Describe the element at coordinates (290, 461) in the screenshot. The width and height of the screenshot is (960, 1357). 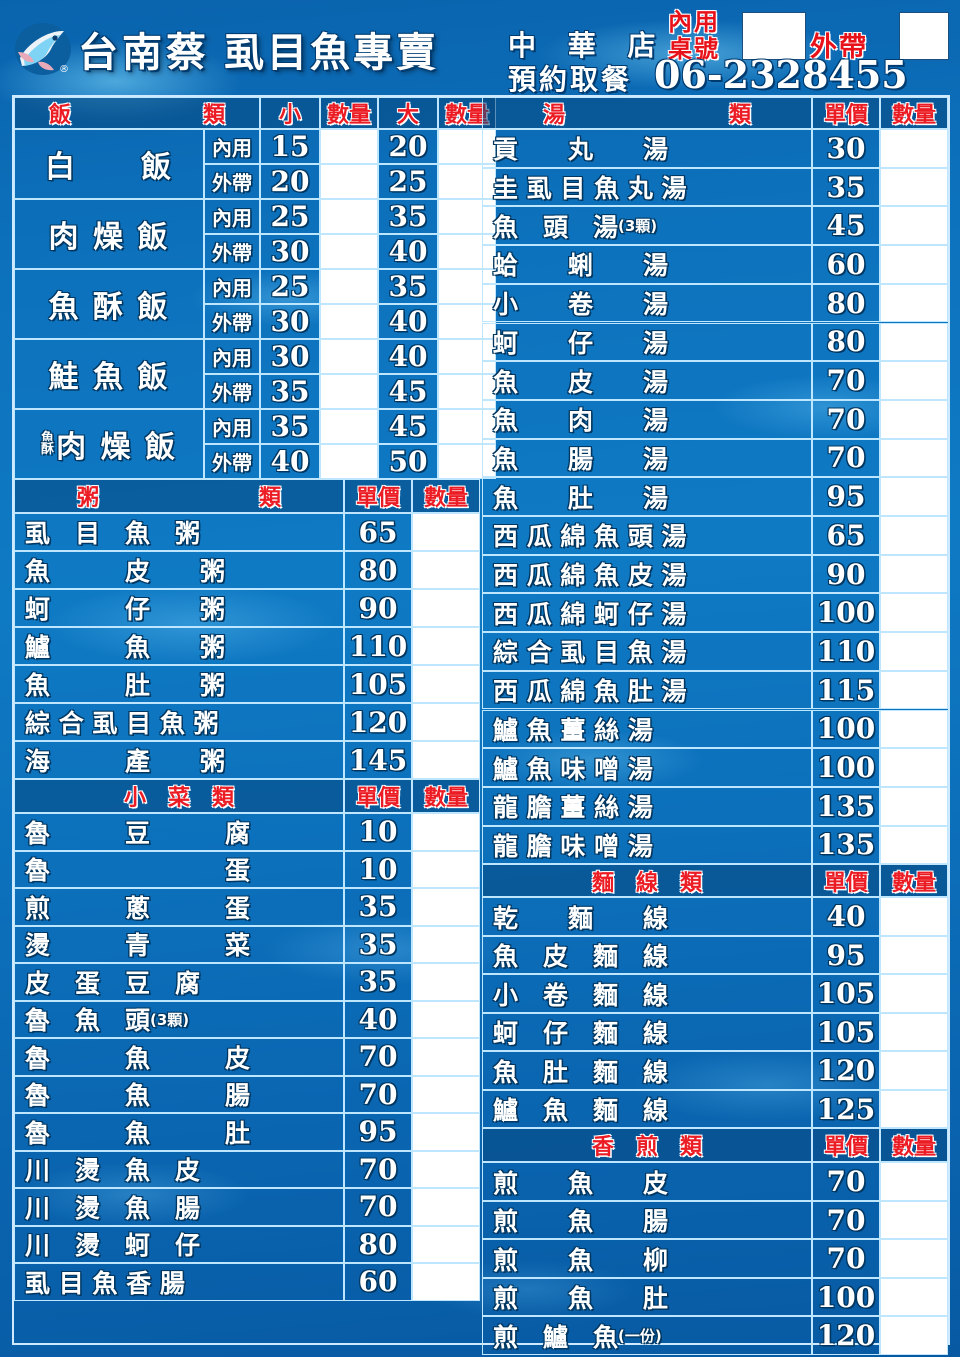
I see `rice-price-small-takeout-4: 40` at that location.